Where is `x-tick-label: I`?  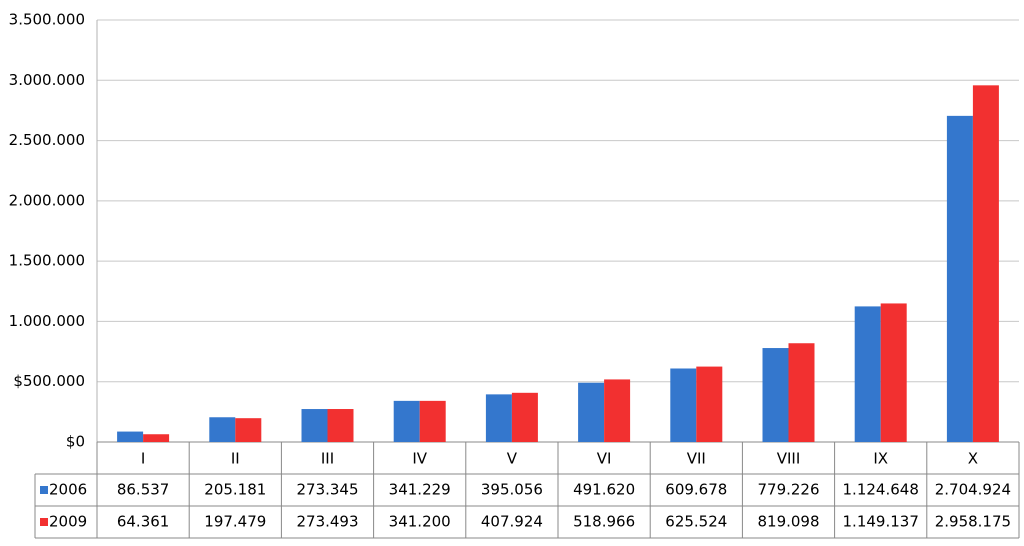
x-tick-label: I is located at coordinates (143, 459).